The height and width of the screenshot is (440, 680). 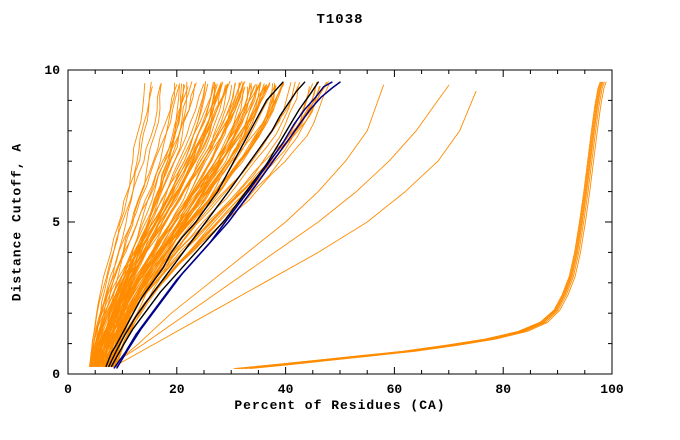 I want to click on x-tick-label: 0, so click(x=68, y=389).